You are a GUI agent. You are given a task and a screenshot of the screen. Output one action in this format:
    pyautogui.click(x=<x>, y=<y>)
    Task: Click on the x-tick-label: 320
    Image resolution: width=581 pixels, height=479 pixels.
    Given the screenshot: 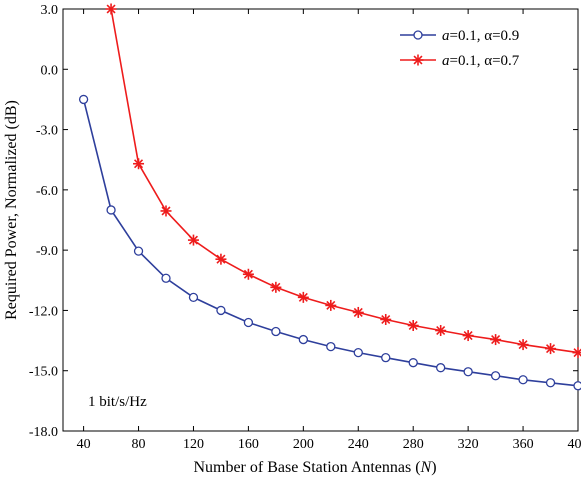 What is the action you would take?
    pyautogui.click(x=468, y=444)
    